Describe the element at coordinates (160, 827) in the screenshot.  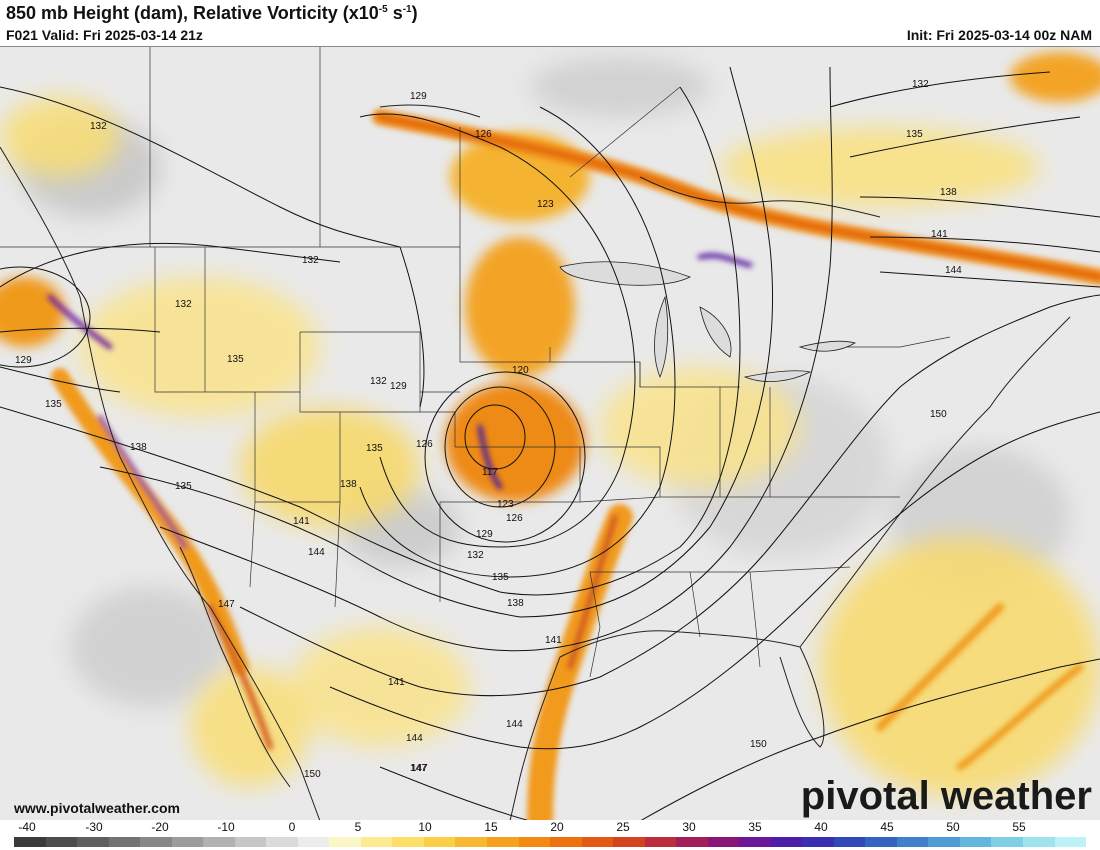
I see `colorbar-tick: -20` at that location.